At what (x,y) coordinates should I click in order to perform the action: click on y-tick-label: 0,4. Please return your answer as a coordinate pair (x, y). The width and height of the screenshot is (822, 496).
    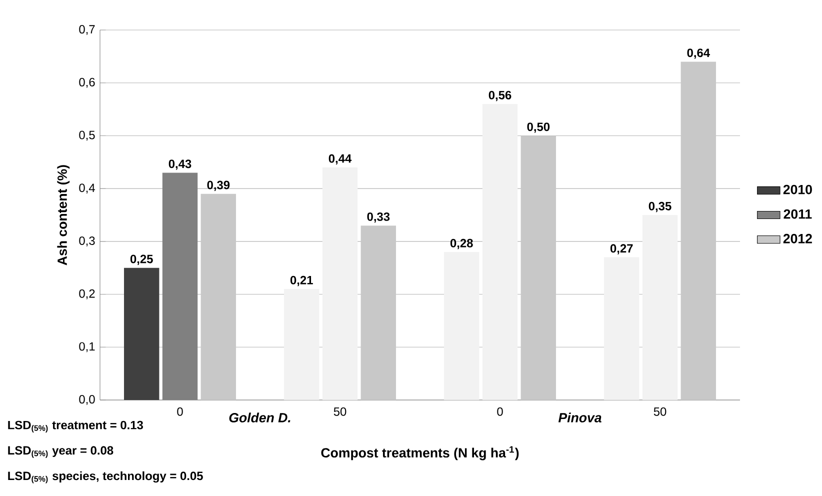
    Looking at the image, I should click on (87, 189).